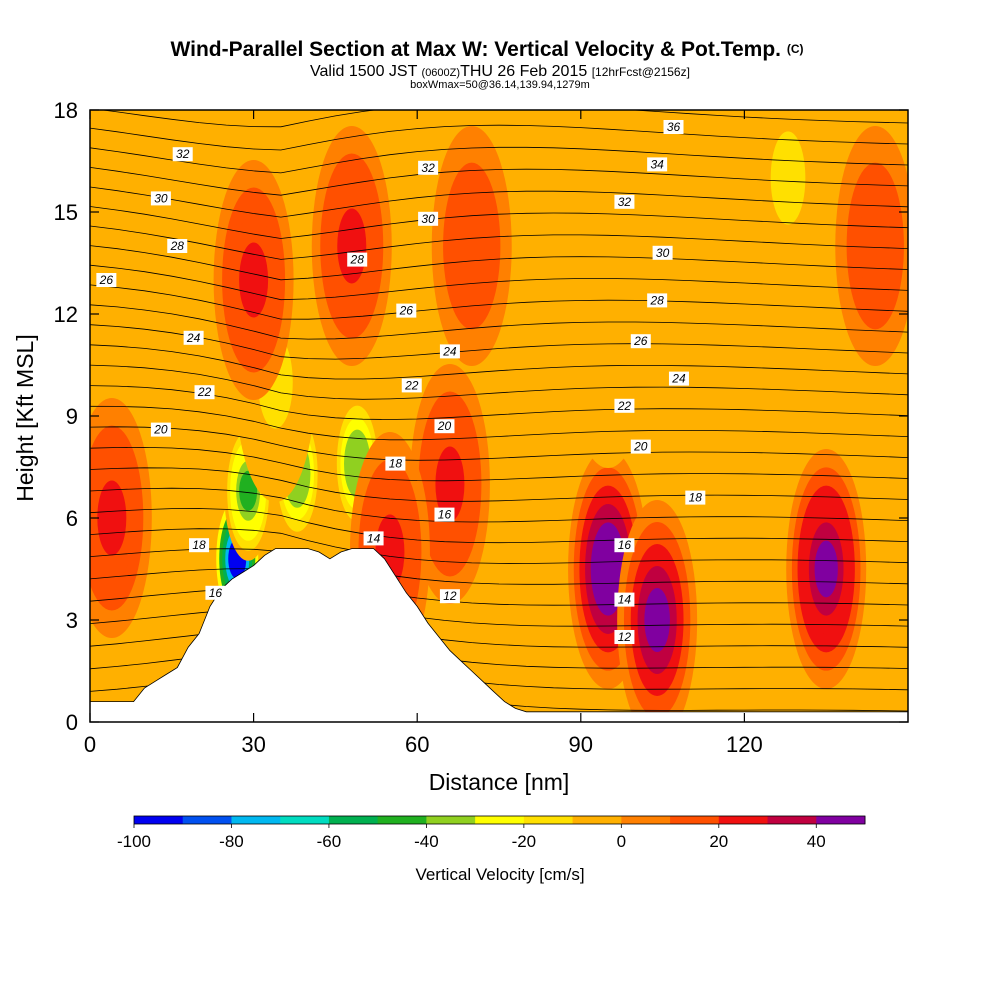  What do you see at coordinates (499, 820) in the screenshot?
I see `colorbar-frame` at bounding box center [499, 820].